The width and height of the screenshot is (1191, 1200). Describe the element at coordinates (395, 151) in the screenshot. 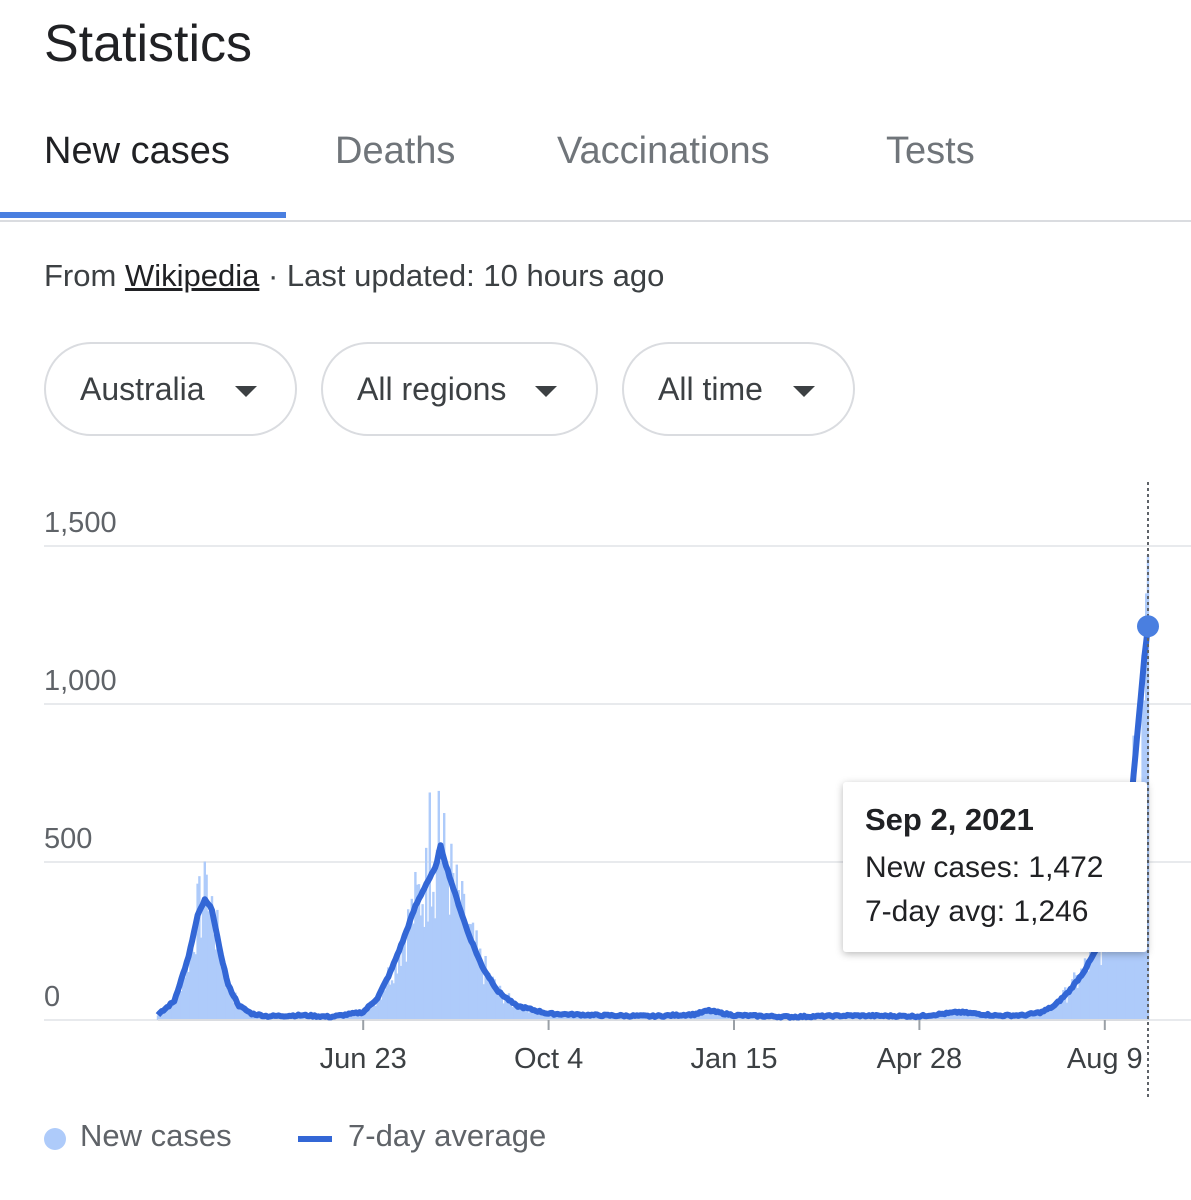

I see `tab-deaths: Deaths` at that location.